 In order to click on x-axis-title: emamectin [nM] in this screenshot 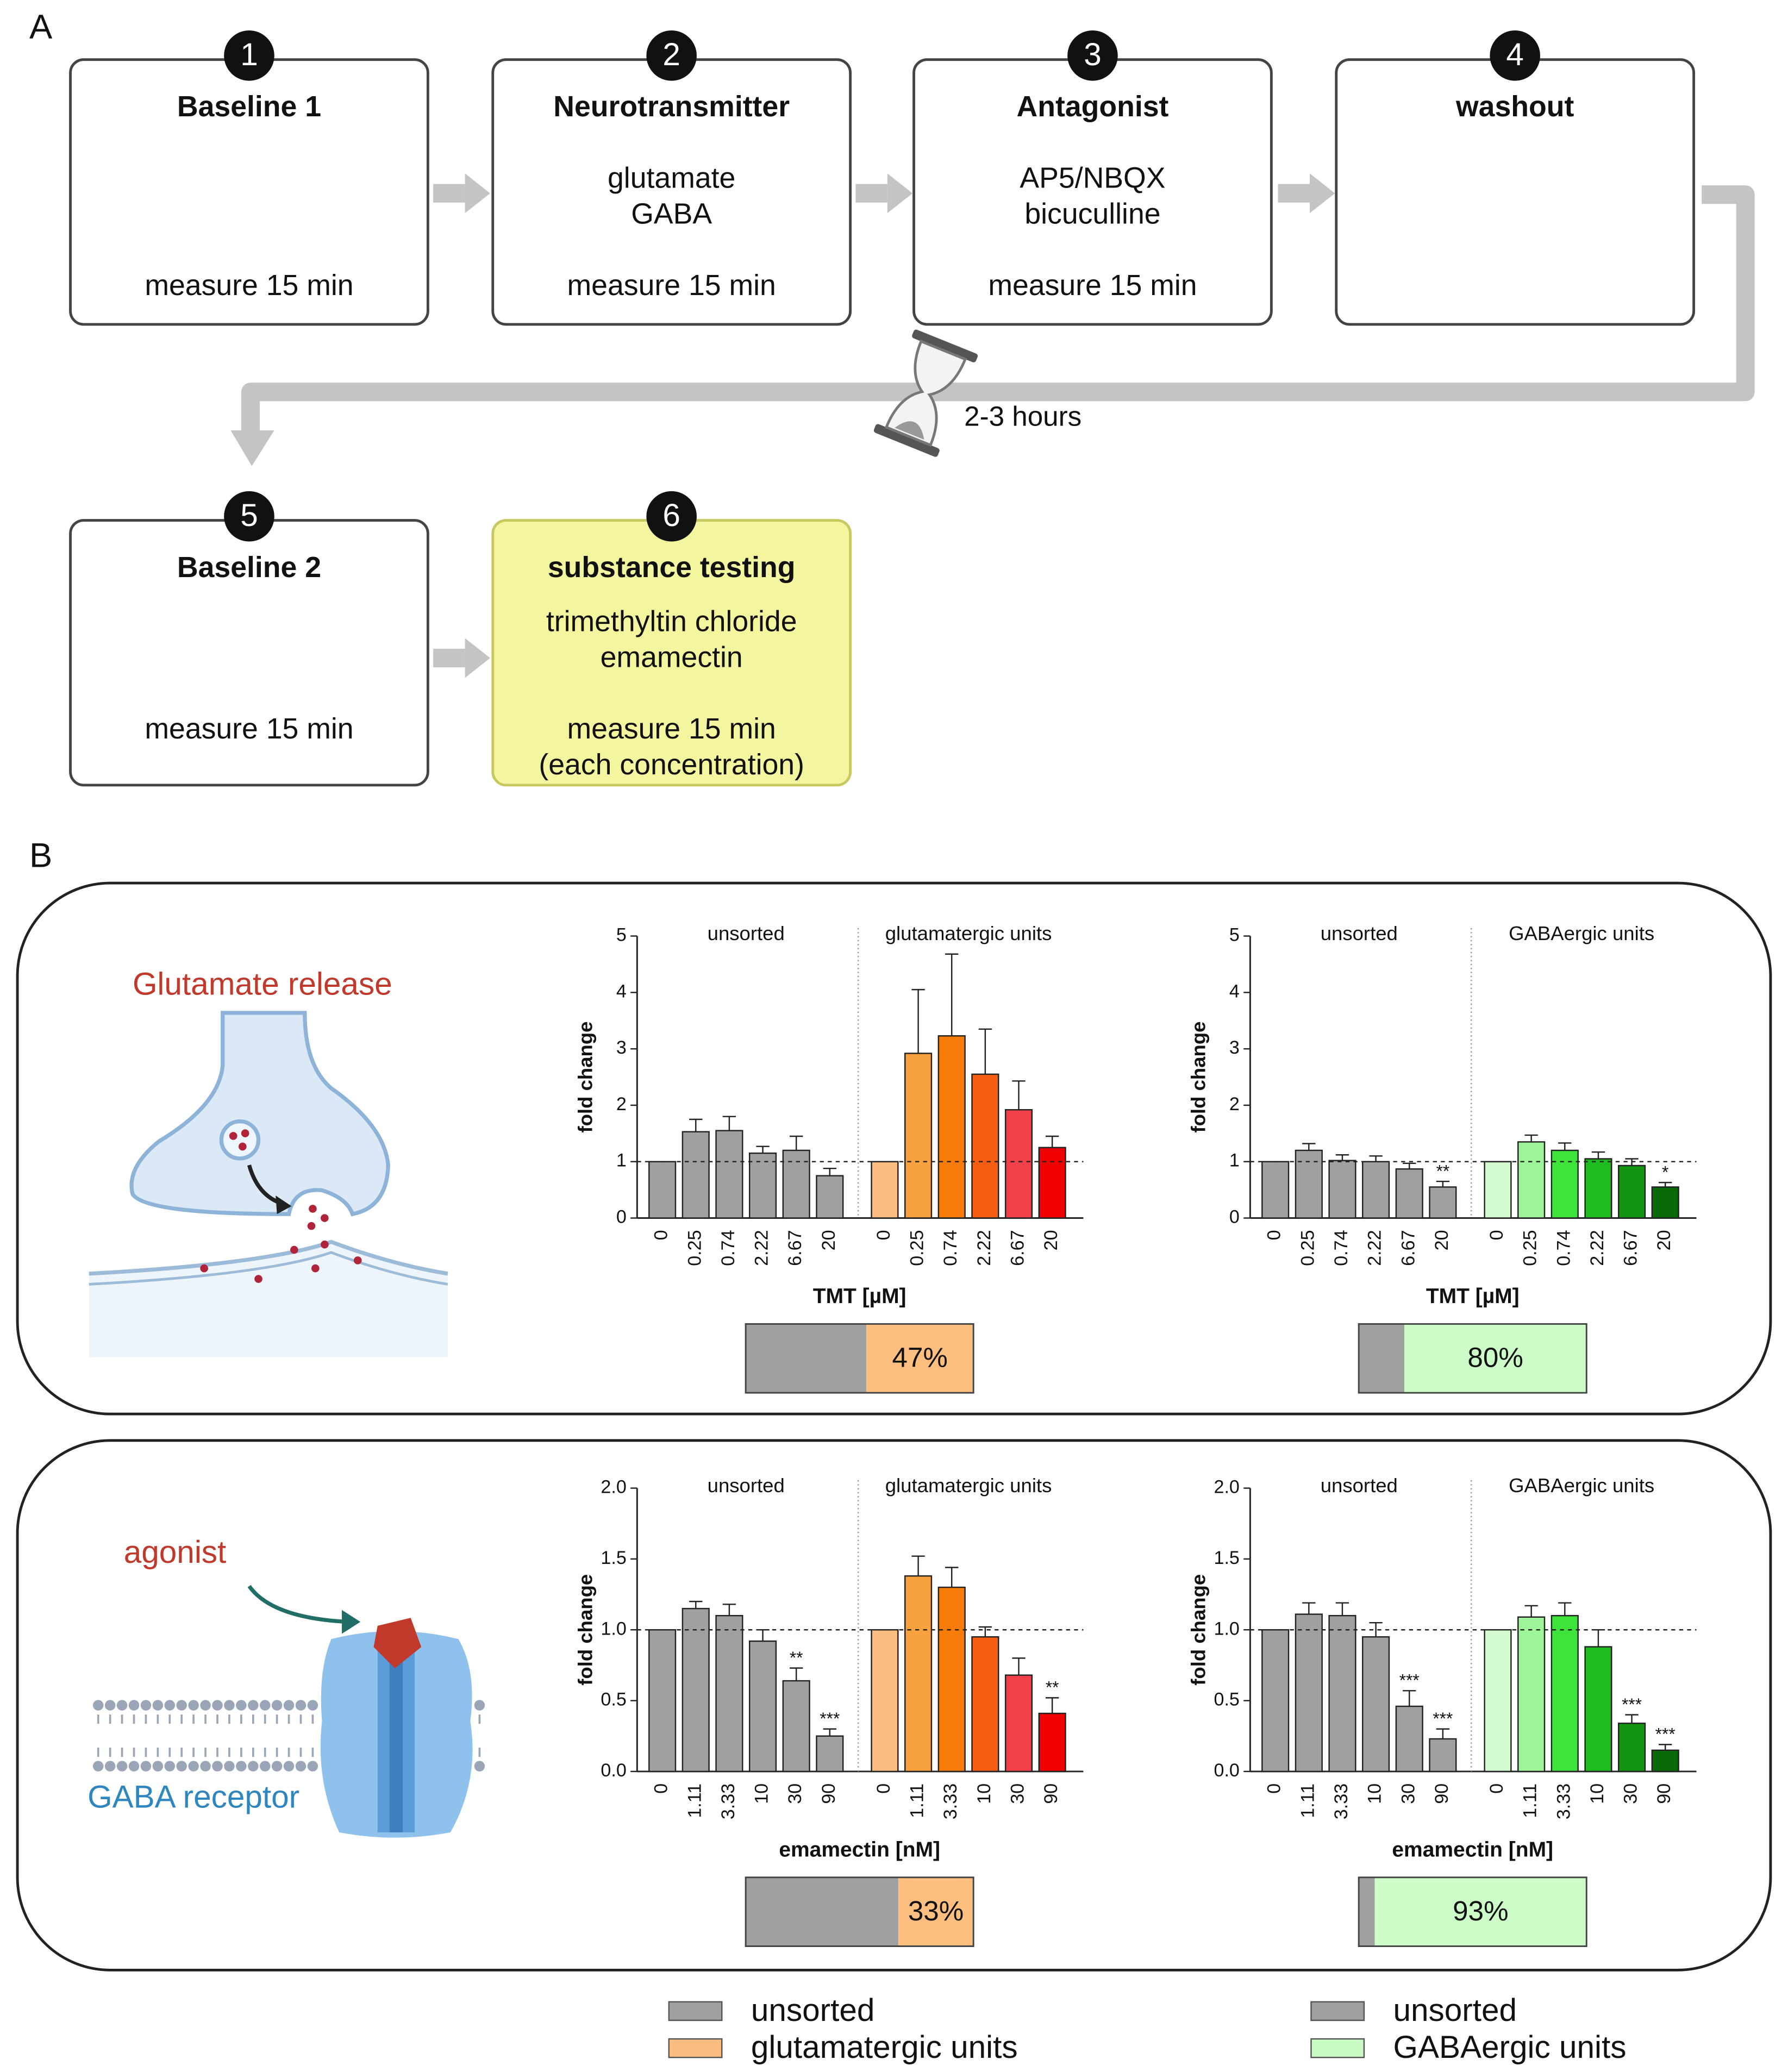, I will do `click(1472, 1850)`.